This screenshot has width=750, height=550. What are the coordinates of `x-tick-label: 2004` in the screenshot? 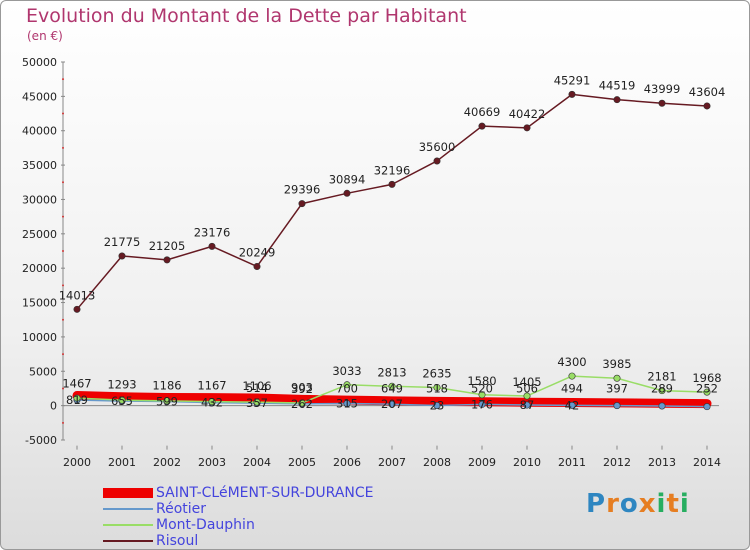 It's located at (257, 462).